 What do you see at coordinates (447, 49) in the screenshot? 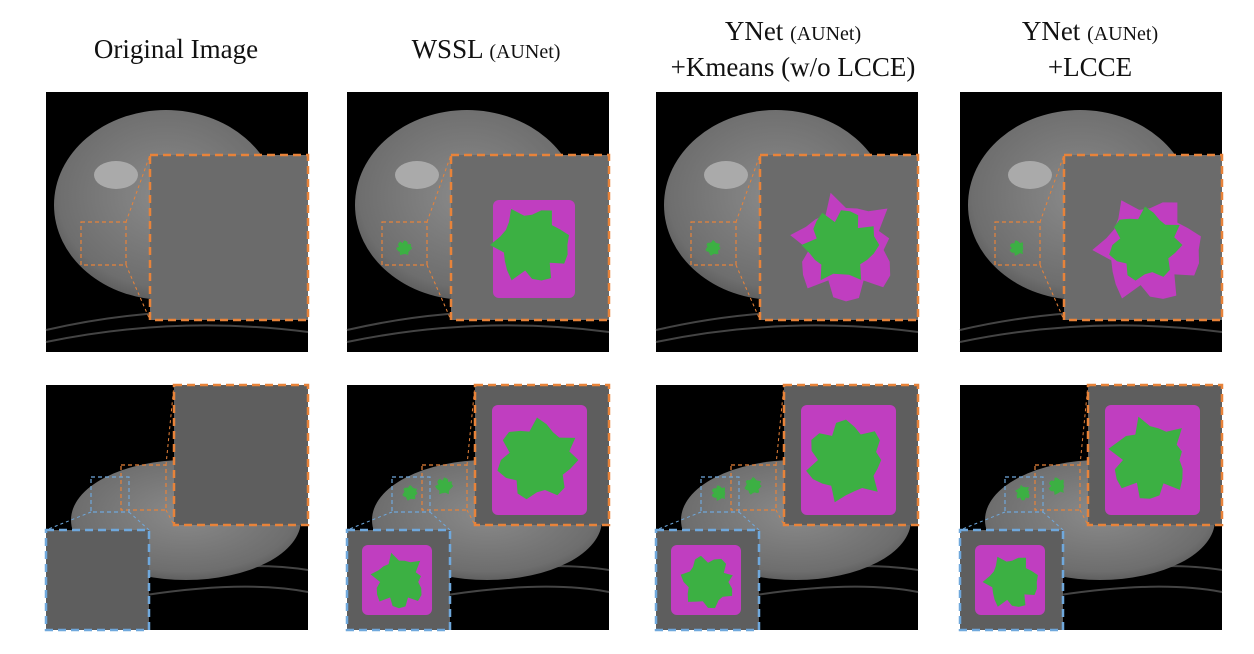
I see `method-name: WSSL` at bounding box center [447, 49].